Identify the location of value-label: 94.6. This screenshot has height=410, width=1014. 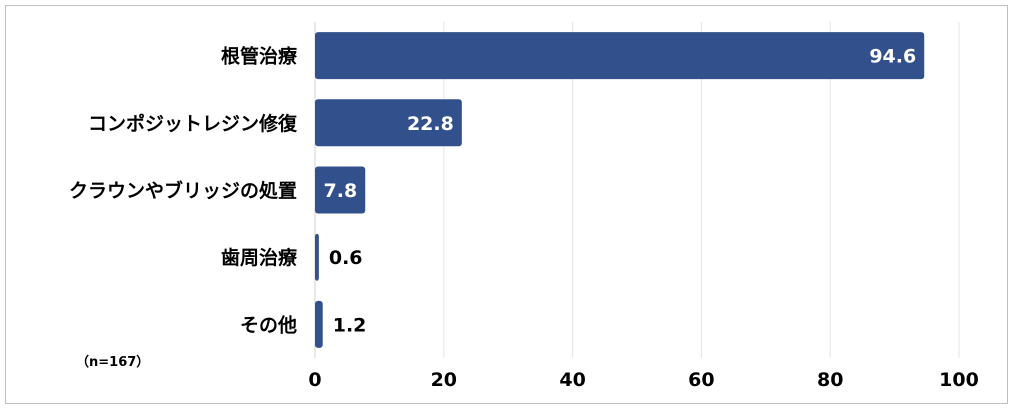
(892, 57).